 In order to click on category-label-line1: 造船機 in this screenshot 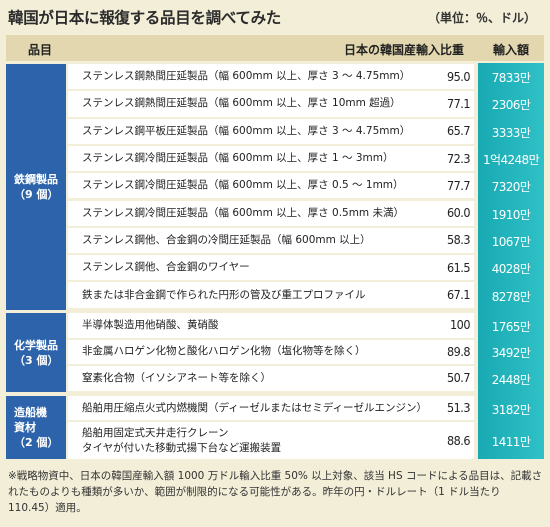, I will do `click(30, 412)`.